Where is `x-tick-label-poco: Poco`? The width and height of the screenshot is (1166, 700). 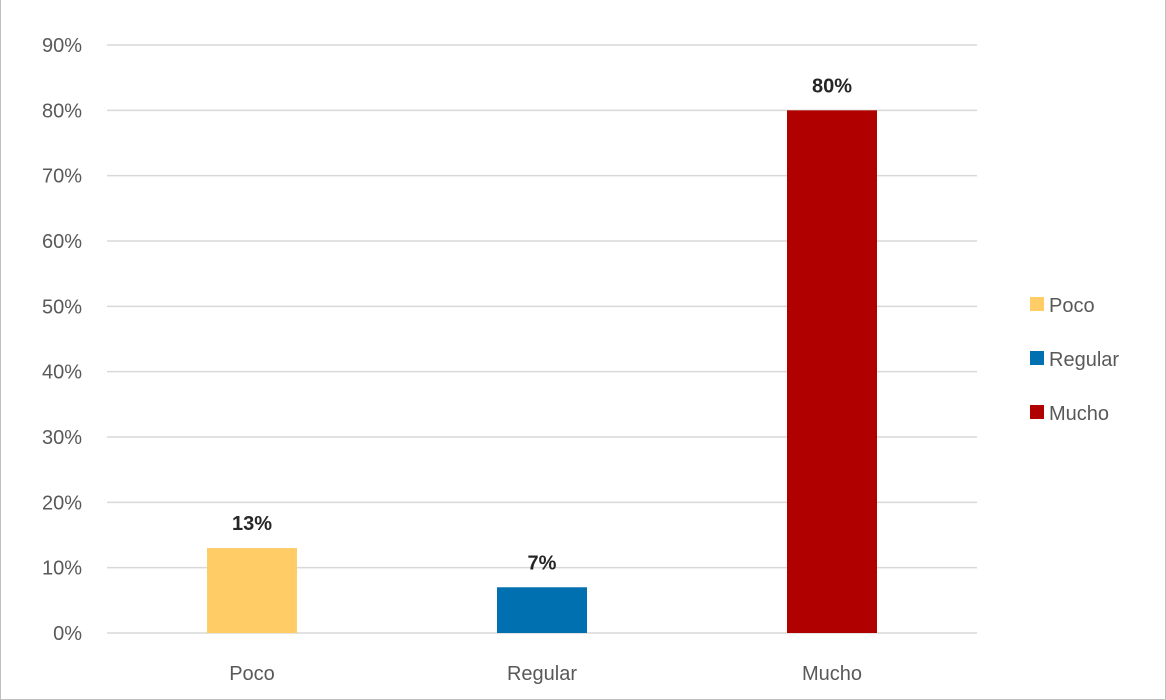
x-tick-label-poco: Poco is located at coordinates (252, 674).